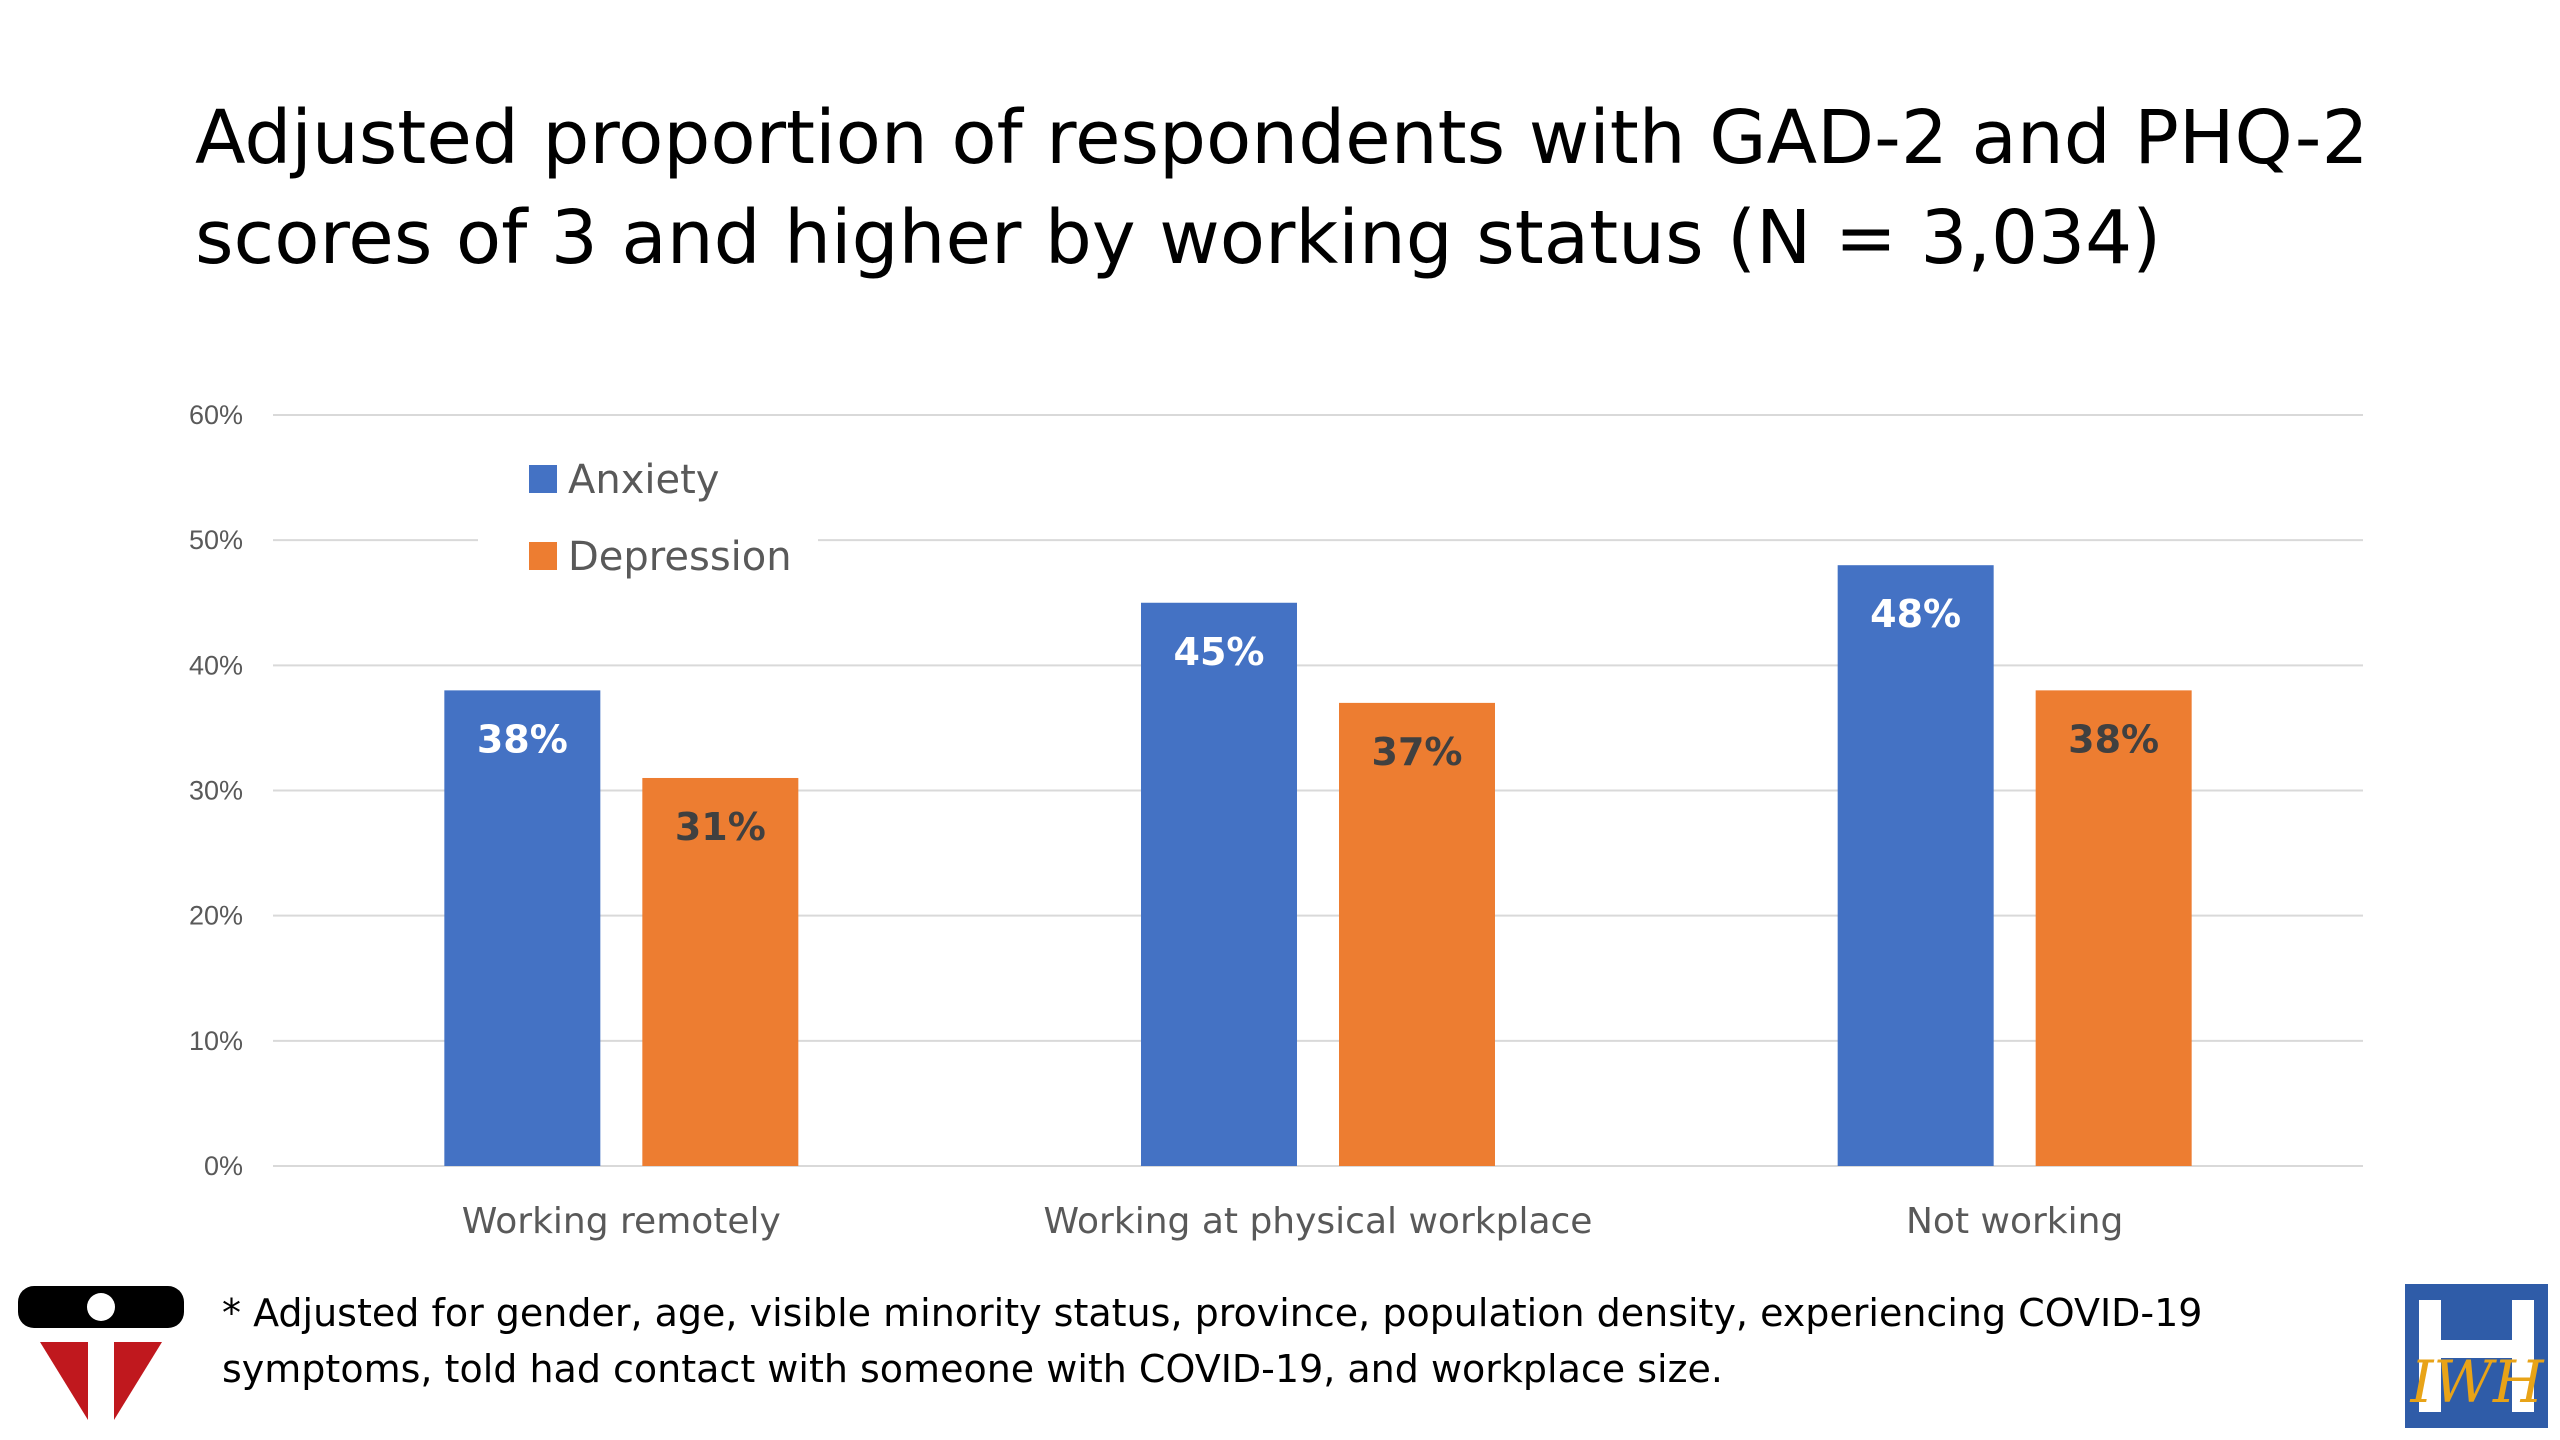 The height and width of the screenshot is (1440, 2560). Describe the element at coordinates (216, 540) in the screenshot. I see `y-tick-label: 50%` at that location.